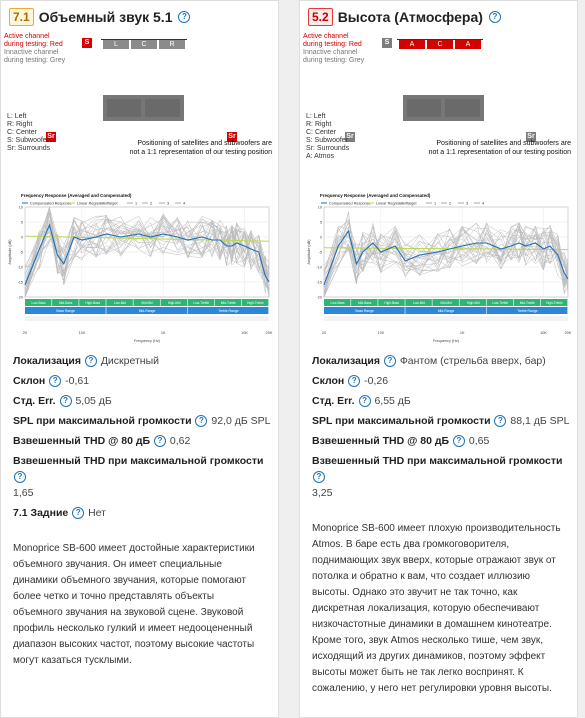  Describe the element at coordinates (531, 137) in the screenshot. I see `surround-right-marker: Sr` at that location.